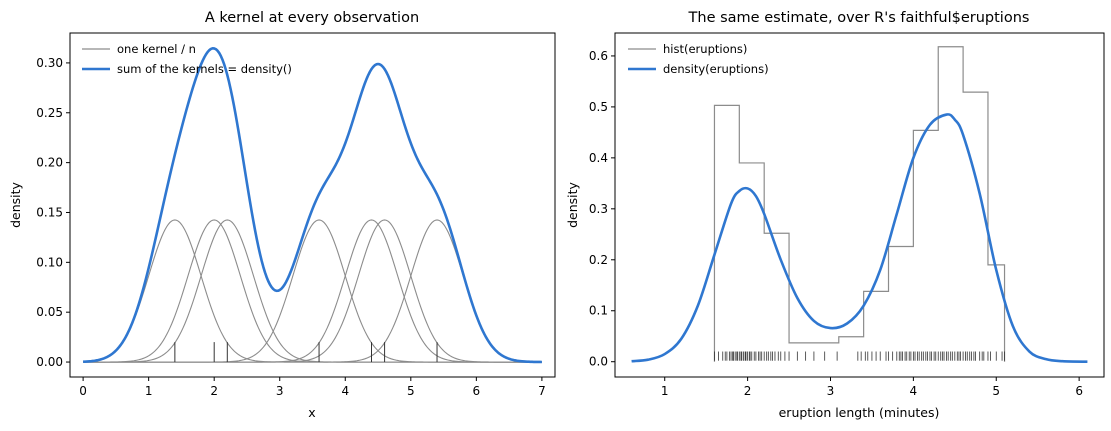 The width and height of the screenshot is (1111, 431). What do you see at coordinates (49, 113) in the screenshot?
I see `y-tick-label: 0.25` at bounding box center [49, 113].